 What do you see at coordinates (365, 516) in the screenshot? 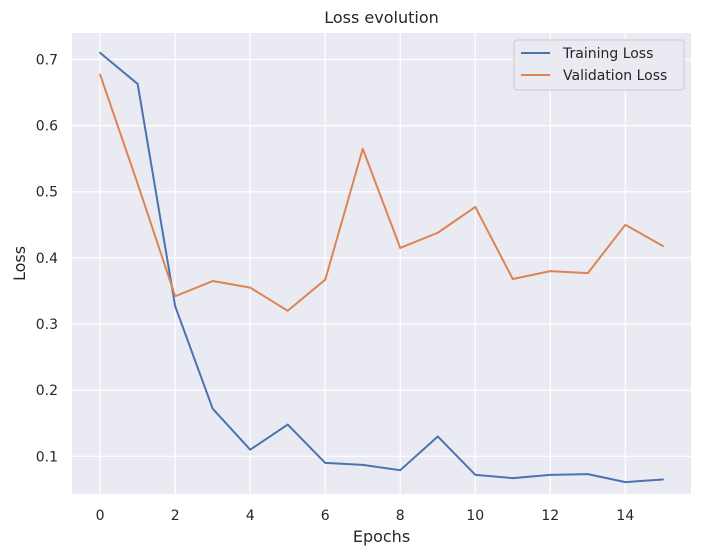
I see `x-tick-labels: 0 2 4 6 8 10 12 14` at bounding box center [365, 516].